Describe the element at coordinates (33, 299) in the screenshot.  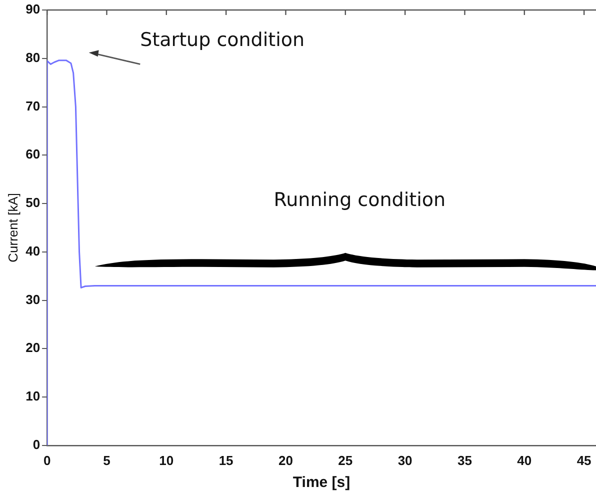
I see `y-tick-label: 30` at that location.